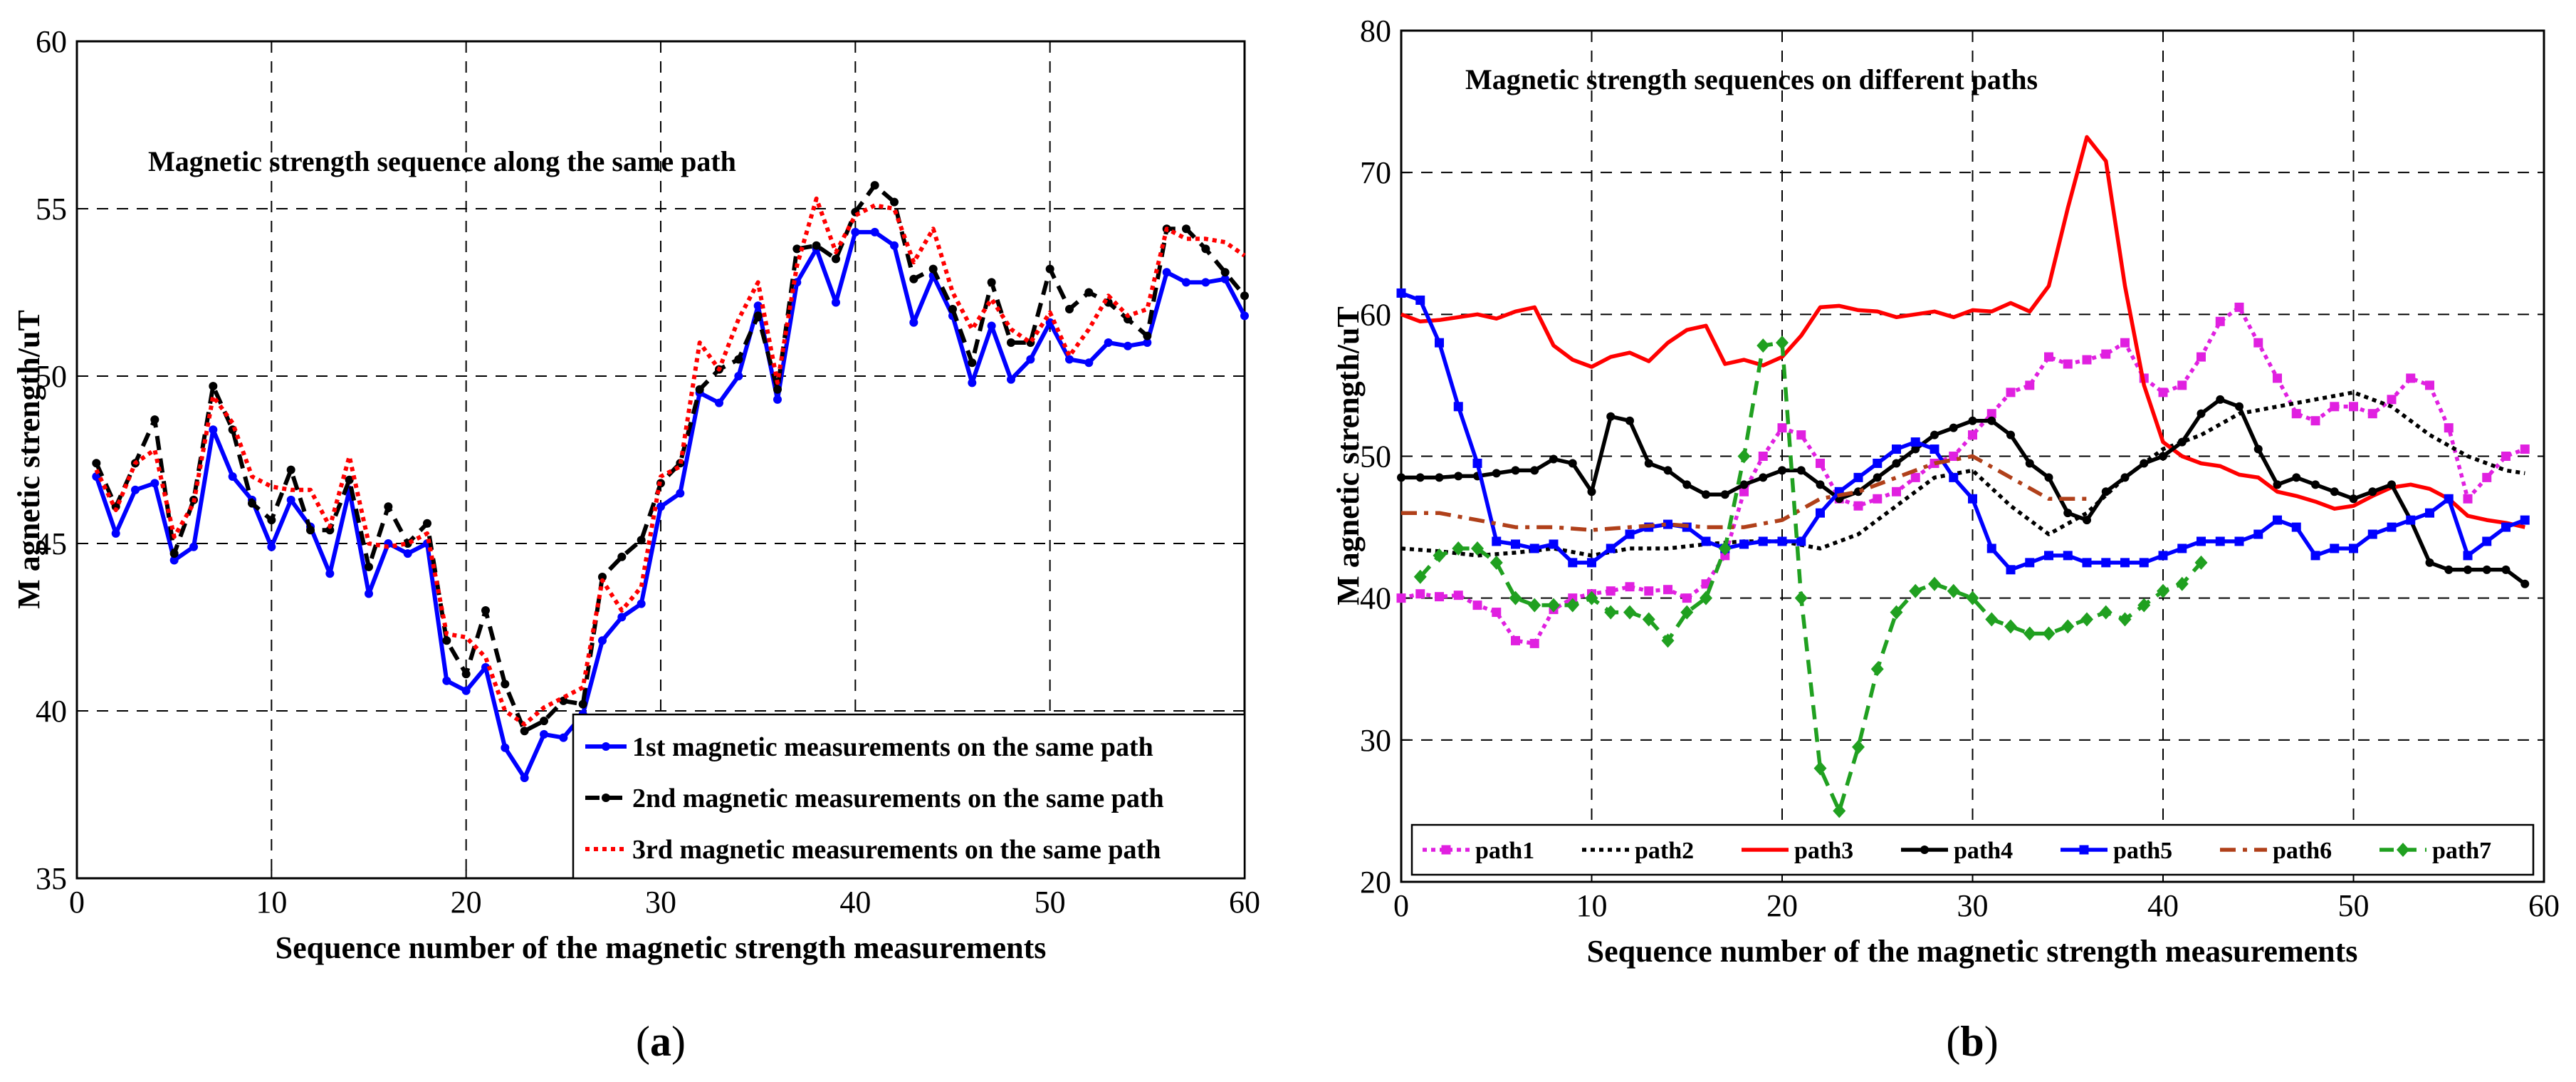 The image size is (2576, 1082). What do you see at coordinates (1375, 172) in the screenshot?
I see `chart-b-y-tick-label: 70` at bounding box center [1375, 172].